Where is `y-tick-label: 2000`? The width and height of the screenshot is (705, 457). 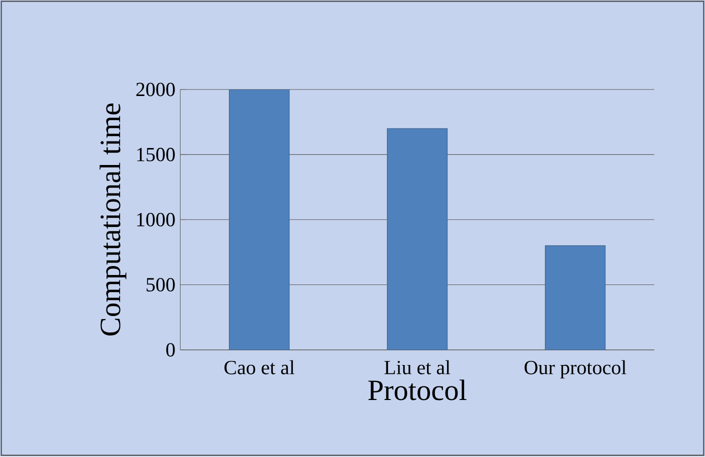 y-tick-label: 2000 is located at coordinates (155, 89).